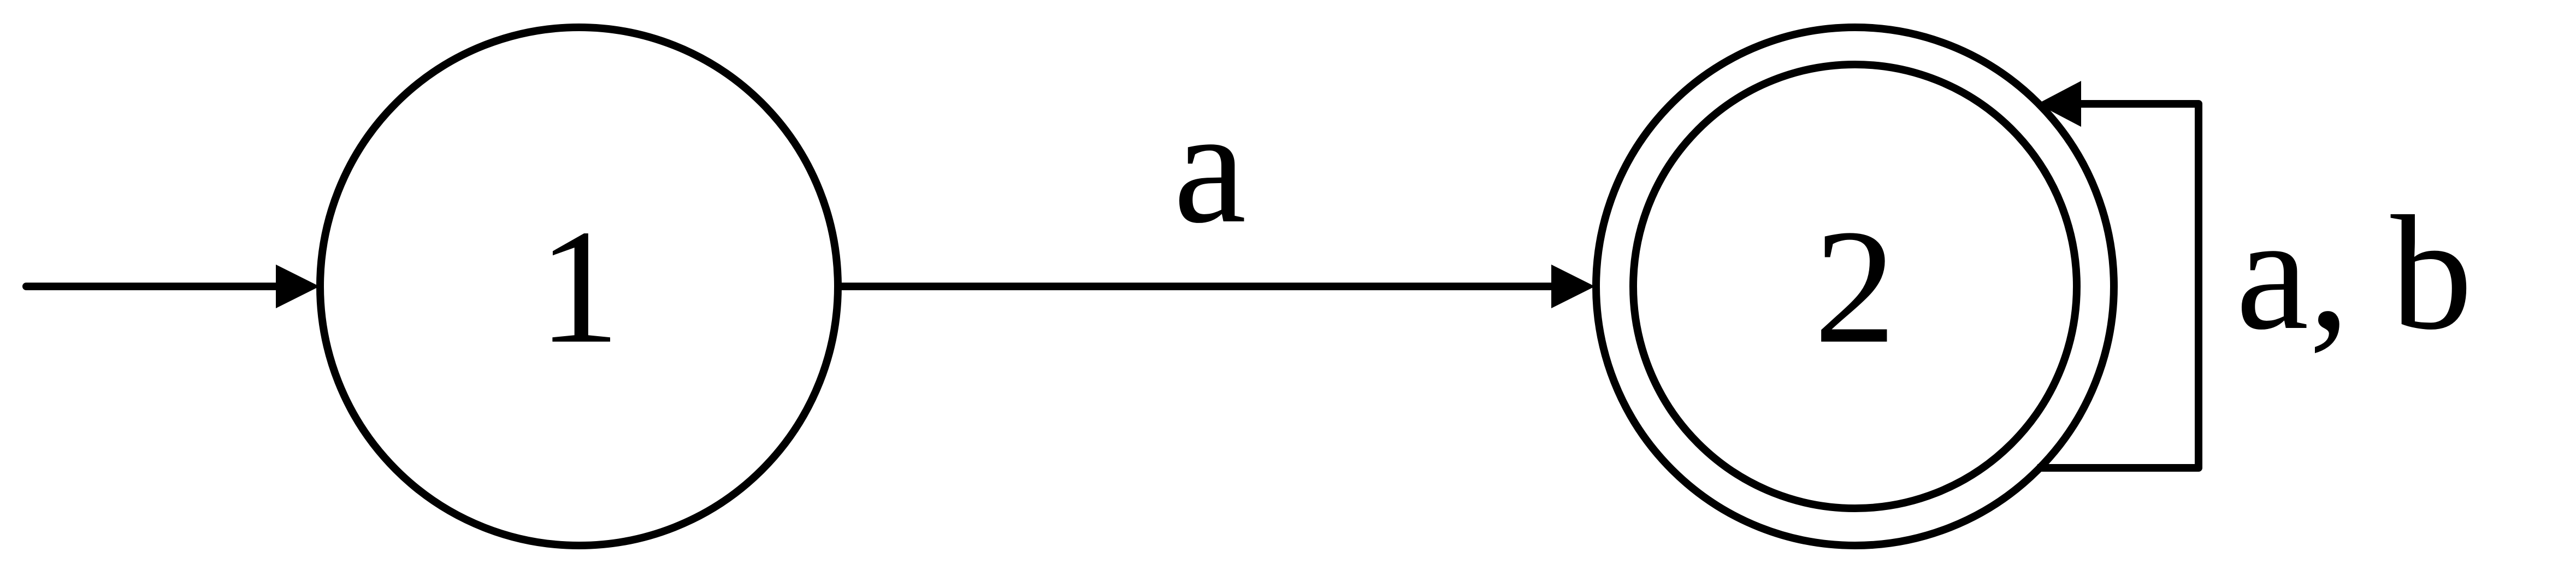  I want to click on state-2-inner-circle, so click(1855, 286).